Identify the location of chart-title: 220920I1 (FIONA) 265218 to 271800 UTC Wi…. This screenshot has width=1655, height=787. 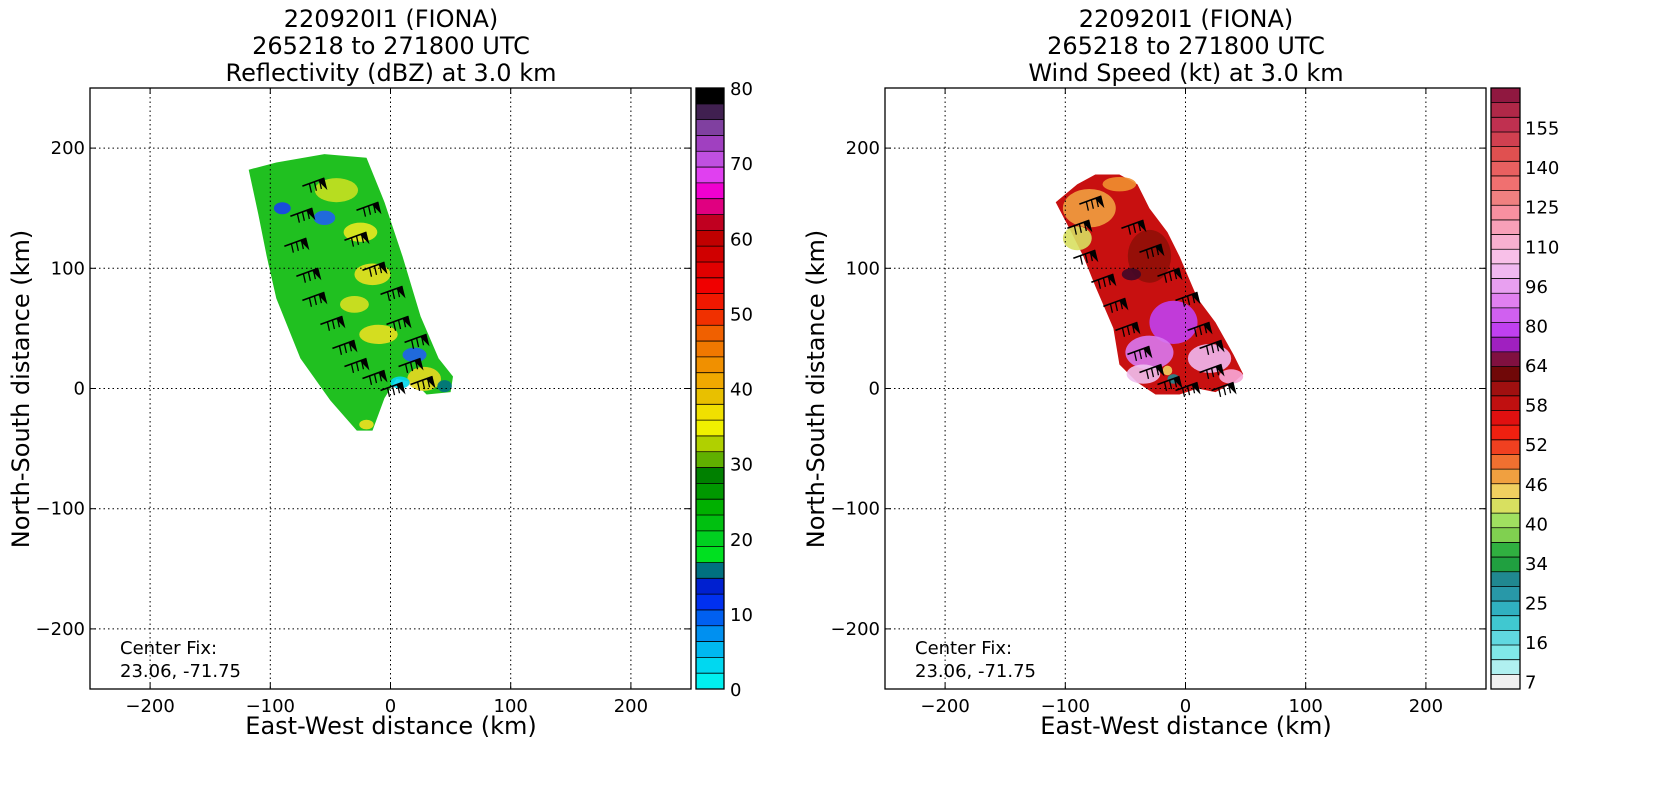
(1185, 46).